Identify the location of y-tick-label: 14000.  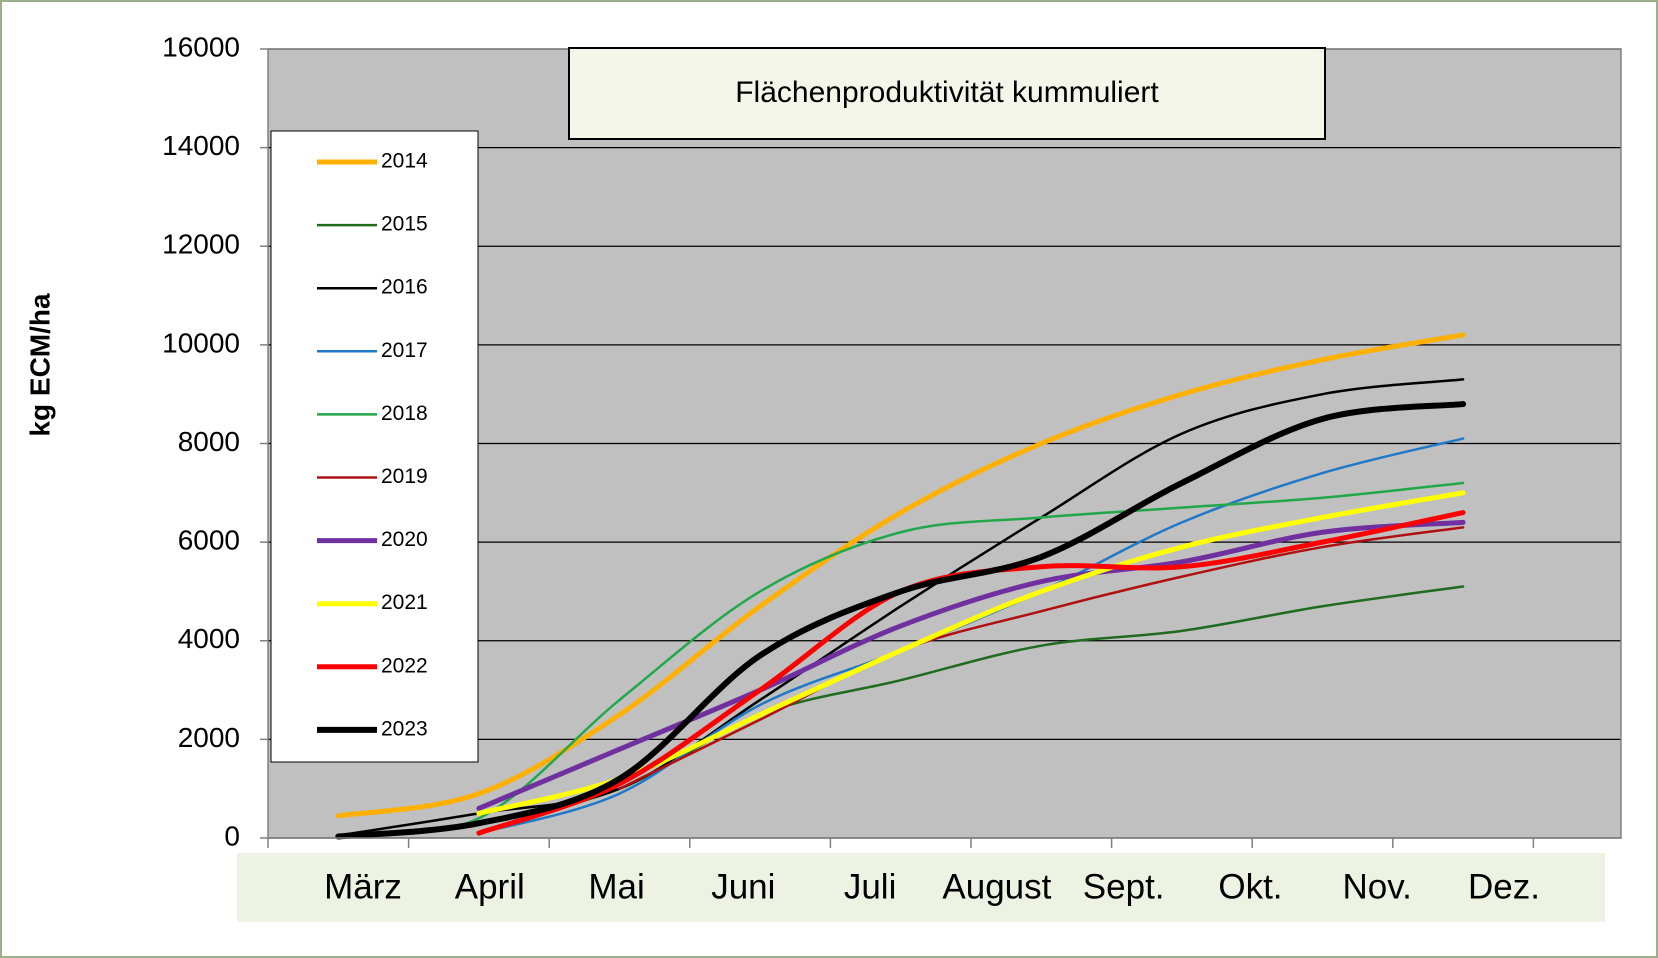
(201, 145).